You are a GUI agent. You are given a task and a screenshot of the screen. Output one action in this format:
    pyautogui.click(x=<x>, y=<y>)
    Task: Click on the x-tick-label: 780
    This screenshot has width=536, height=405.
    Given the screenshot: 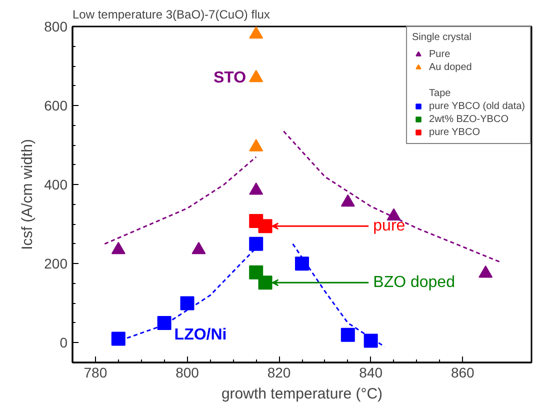 What is the action you would take?
    pyautogui.click(x=96, y=372)
    